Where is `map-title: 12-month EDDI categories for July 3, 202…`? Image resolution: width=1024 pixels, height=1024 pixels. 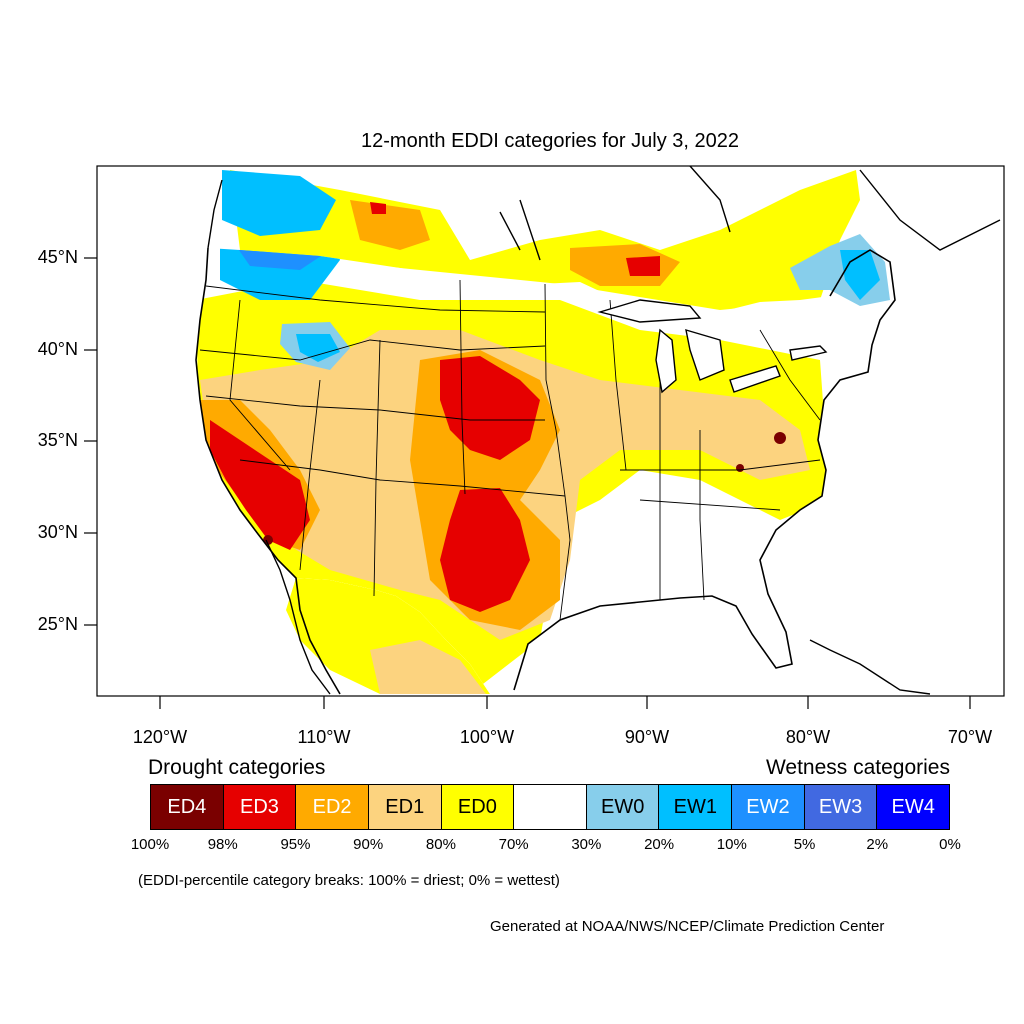 map-title: 12-month EDDI categories for July 3, 202… is located at coordinates (550, 141).